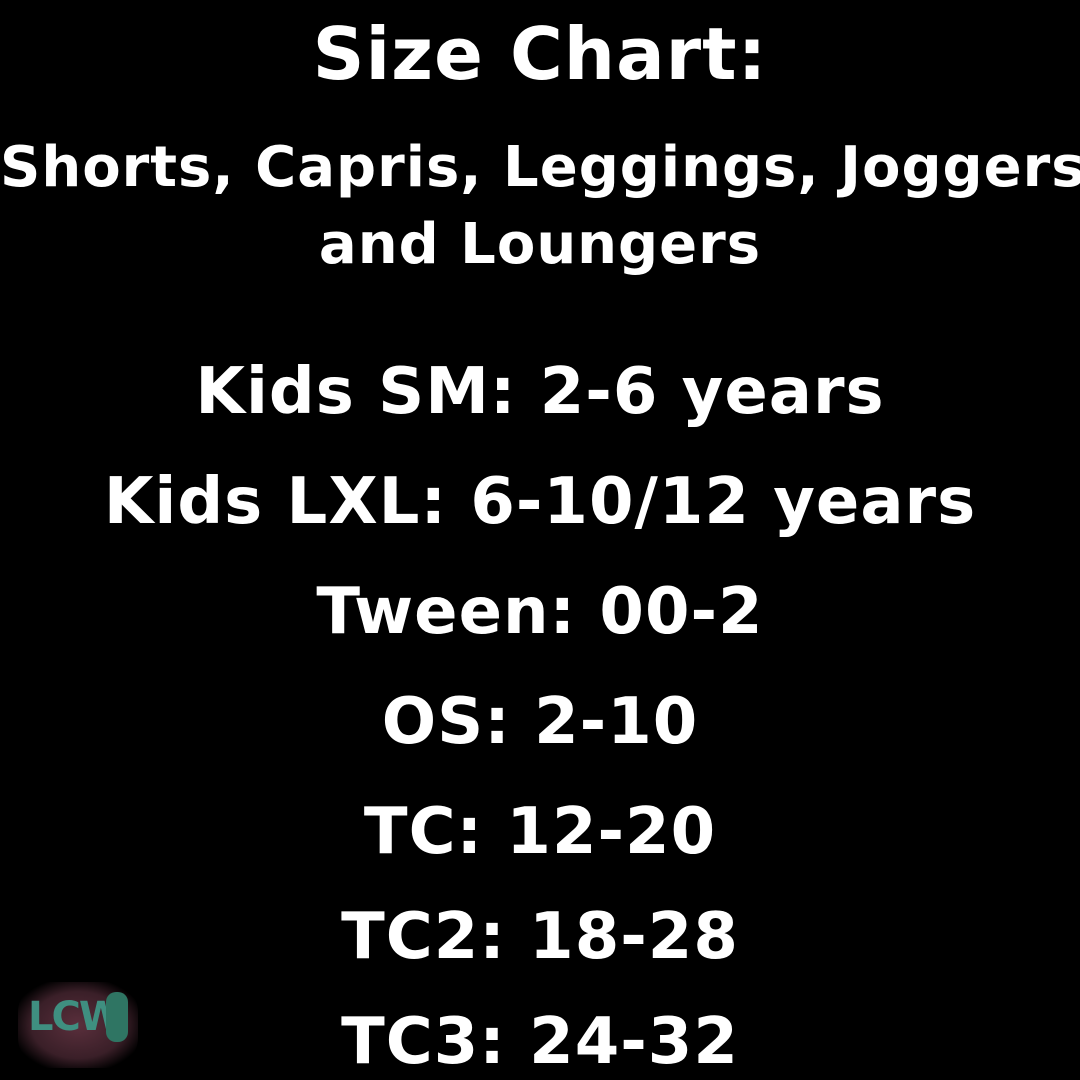 The image size is (1080, 1080). I want to click on size-item: TC3: 24-32, so click(540, 1042).